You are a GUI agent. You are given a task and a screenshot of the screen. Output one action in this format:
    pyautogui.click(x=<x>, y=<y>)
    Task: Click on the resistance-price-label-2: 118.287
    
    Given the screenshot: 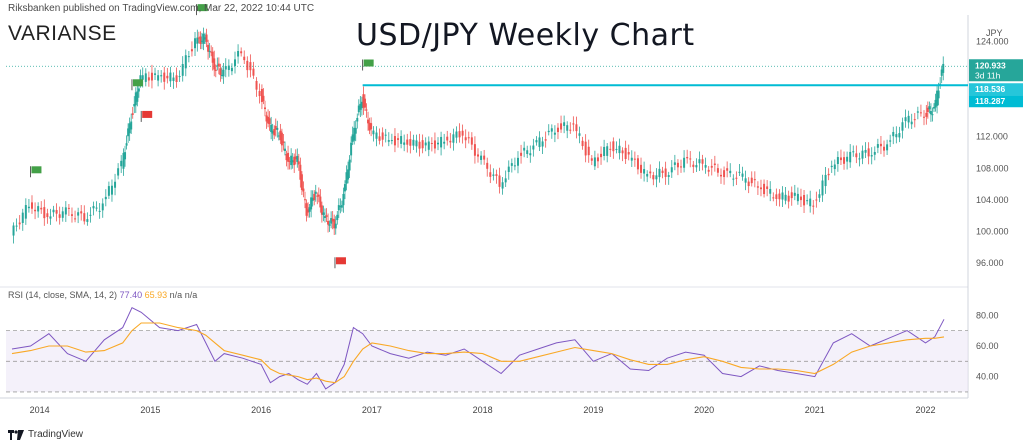 What is the action you would take?
    pyautogui.click(x=990, y=101)
    